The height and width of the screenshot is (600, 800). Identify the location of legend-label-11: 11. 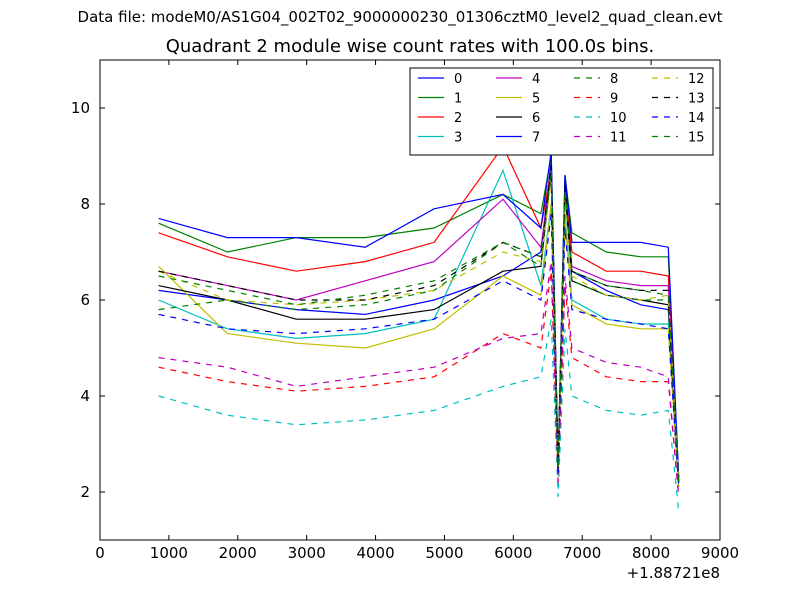
(618, 138).